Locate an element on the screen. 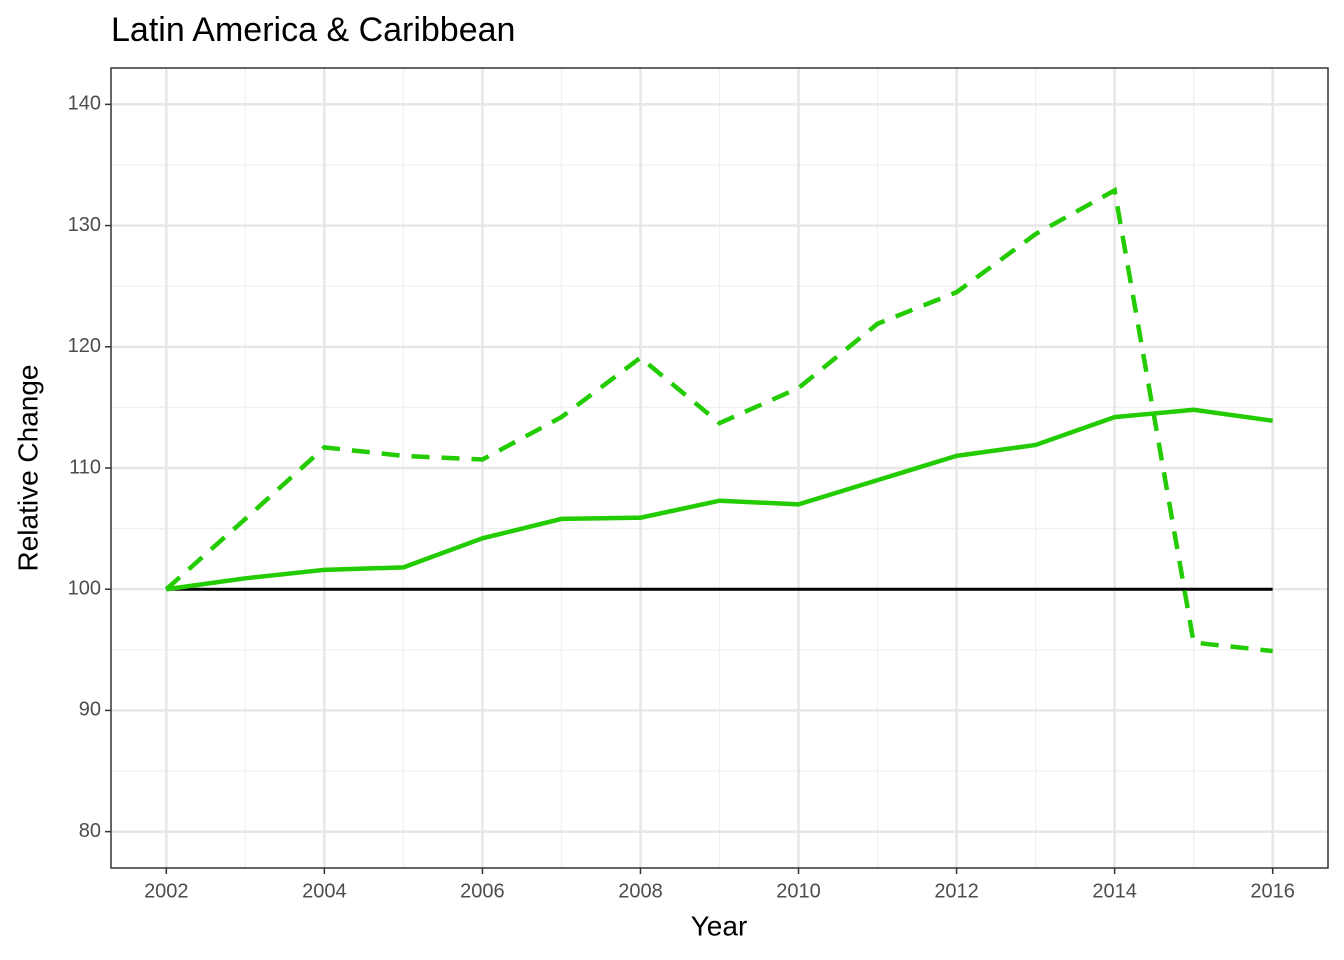 The height and width of the screenshot is (960, 1344). y-tick-label: 90 is located at coordinates (90, 710).